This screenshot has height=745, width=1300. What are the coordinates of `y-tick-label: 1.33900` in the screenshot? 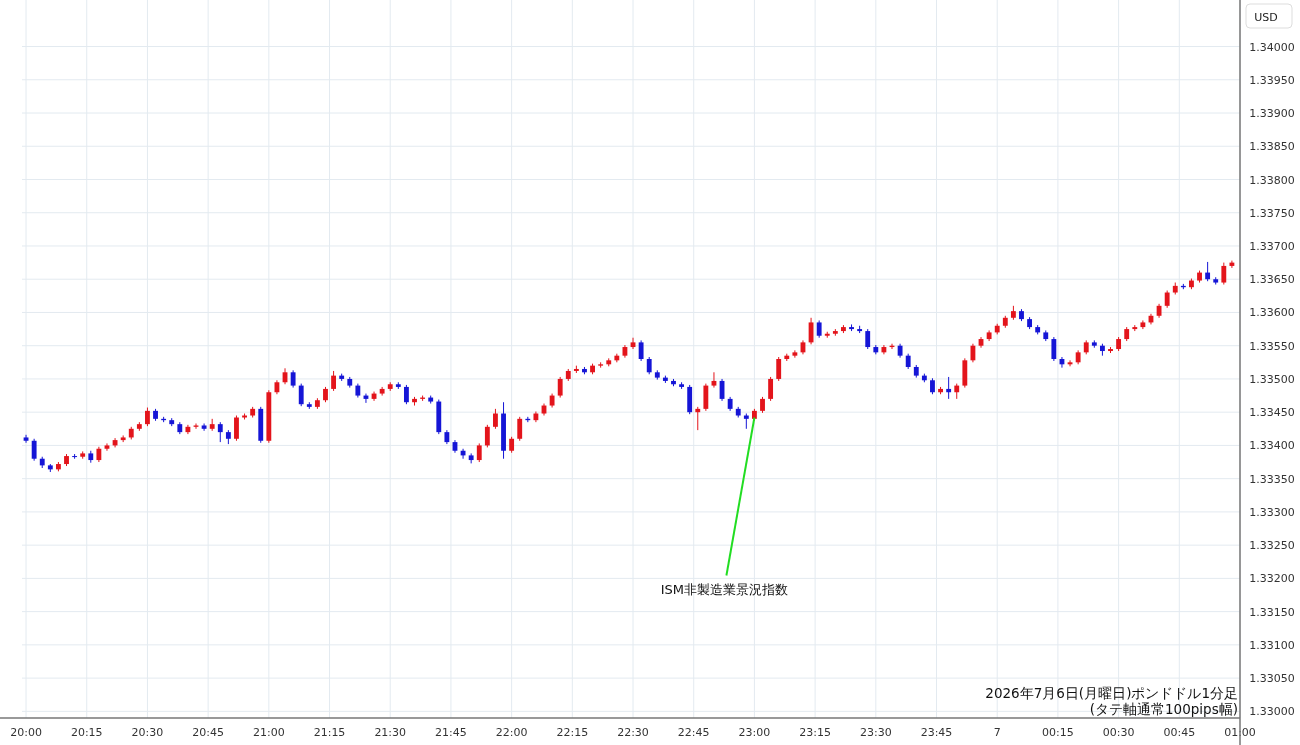 It's located at (1272, 114).